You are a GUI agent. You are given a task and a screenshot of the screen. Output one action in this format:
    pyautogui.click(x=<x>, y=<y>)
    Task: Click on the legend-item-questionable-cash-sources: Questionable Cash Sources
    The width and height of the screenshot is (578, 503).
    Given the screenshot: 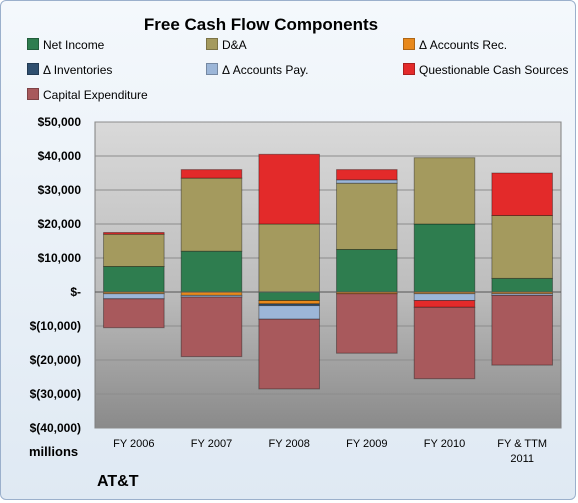 What is the action you would take?
    pyautogui.click(x=485, y=70)
    